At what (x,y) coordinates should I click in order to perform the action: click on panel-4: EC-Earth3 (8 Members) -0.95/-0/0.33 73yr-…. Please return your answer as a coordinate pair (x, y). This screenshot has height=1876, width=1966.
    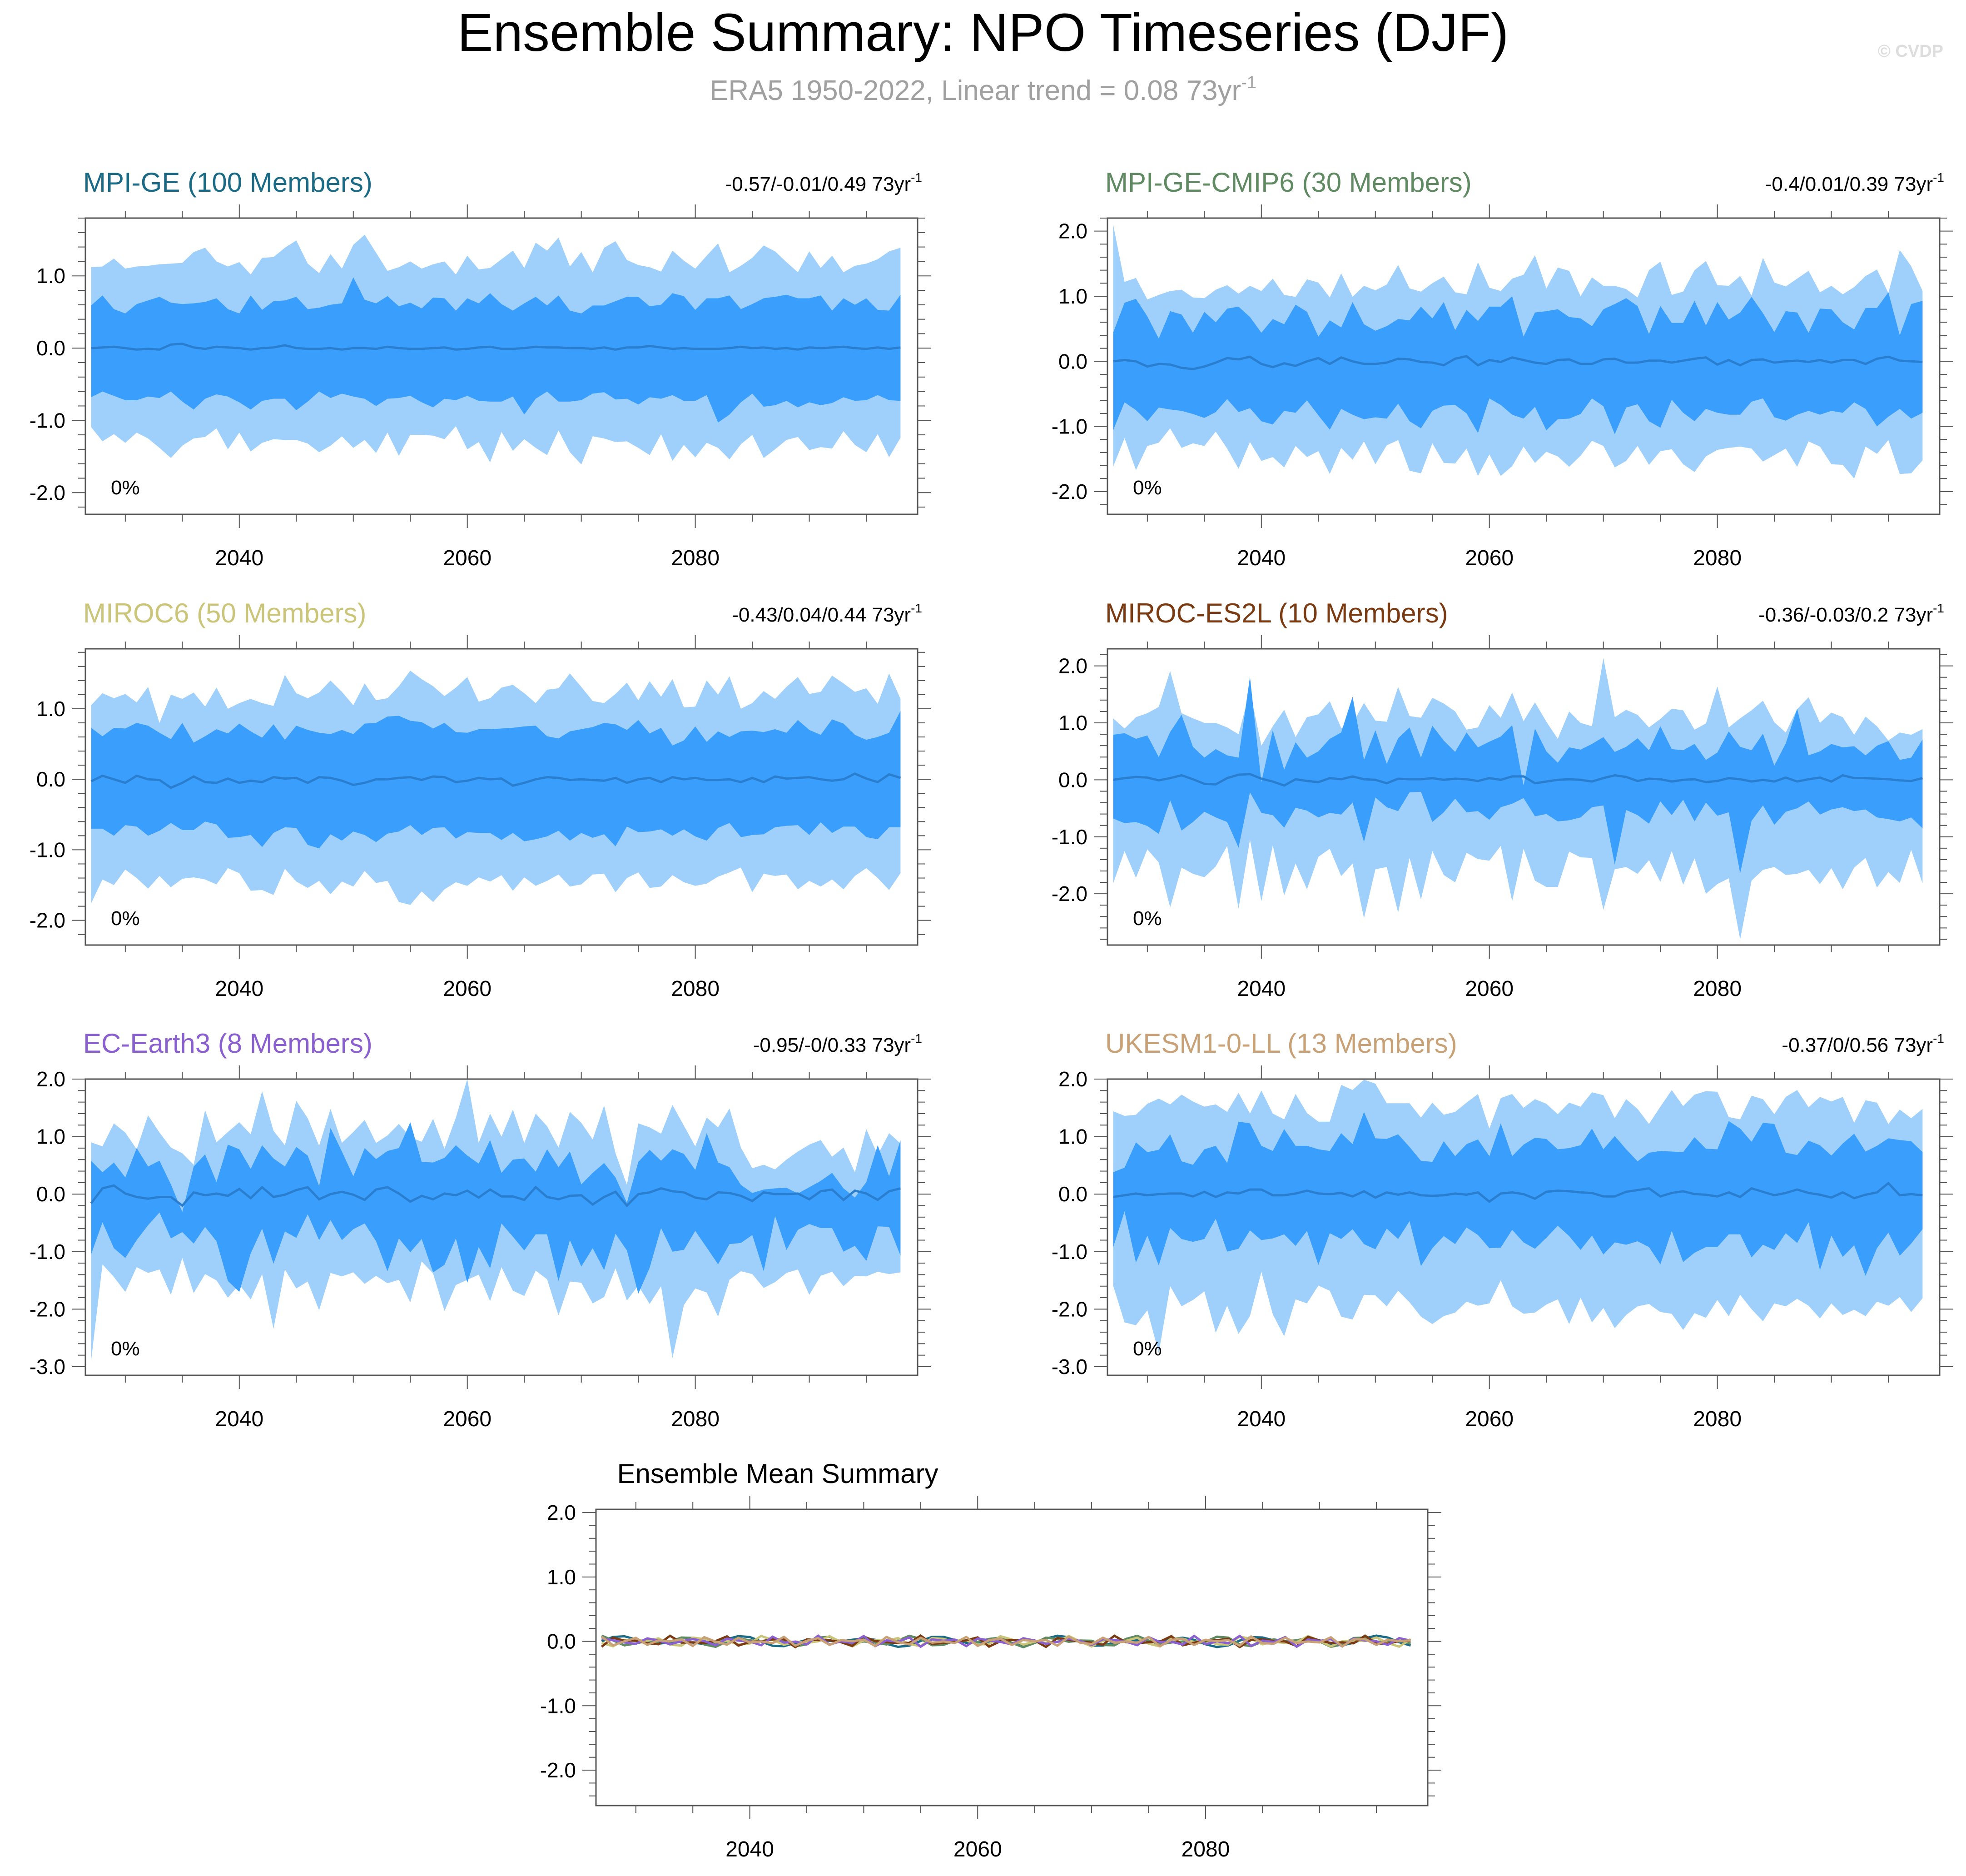
    Looking at the image, I should click on (480, 1230).